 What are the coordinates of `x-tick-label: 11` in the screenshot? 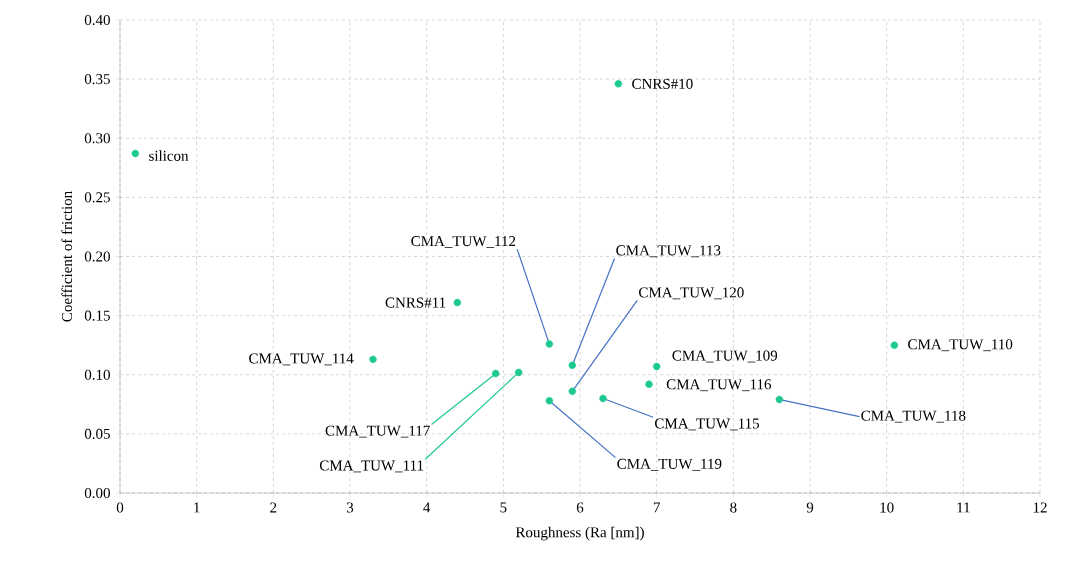 It's located at (963, 507).